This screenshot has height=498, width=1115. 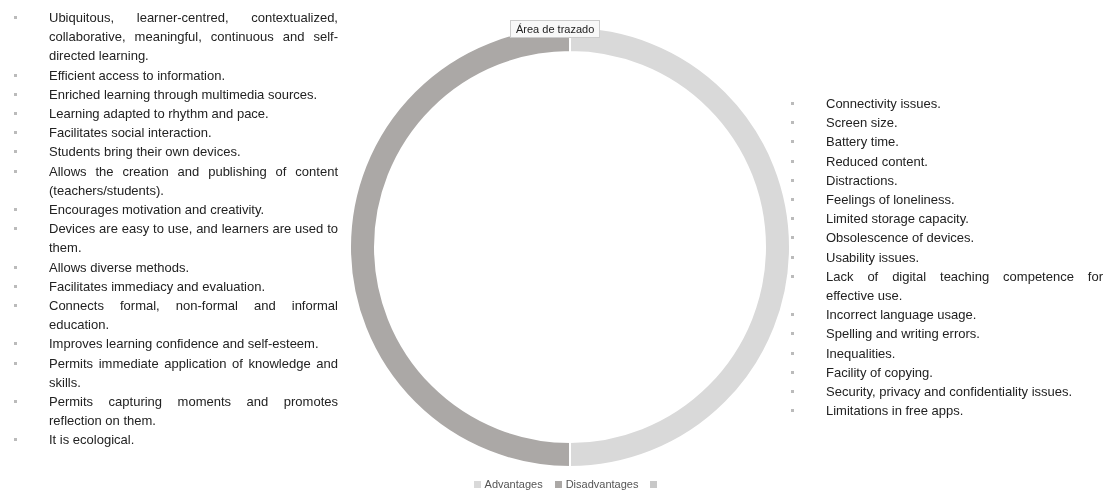 I want to click on text: Distractions., so click(x=862, y=180).